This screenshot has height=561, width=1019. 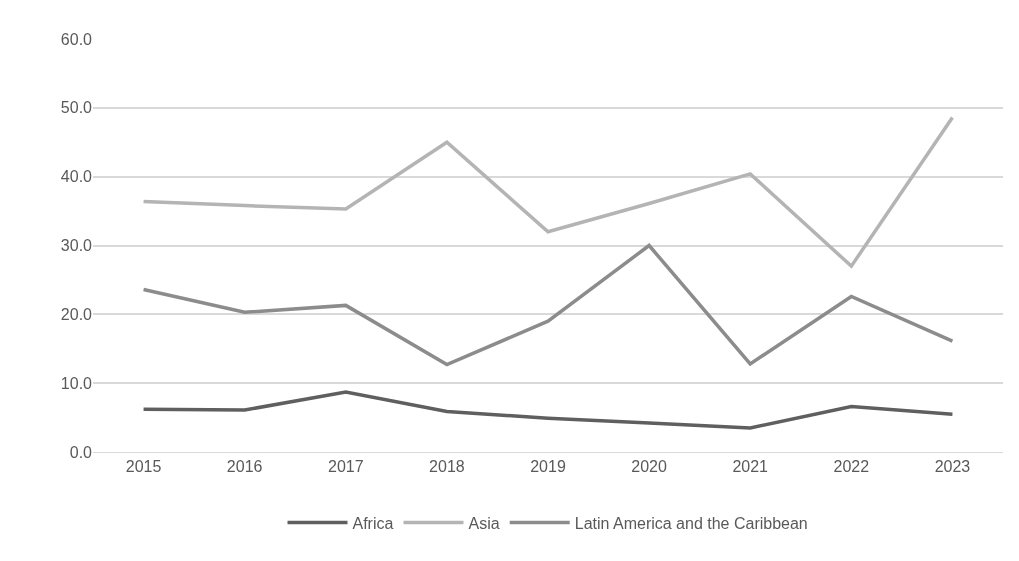 I want to click on x-tick-label: 2022, so click(x=851, y=467).